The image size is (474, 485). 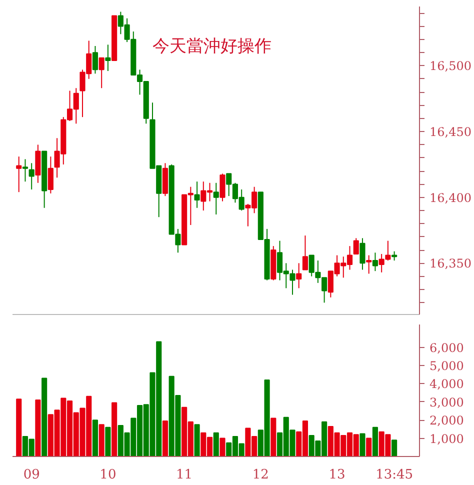 What do you see at coordinates (447, 402) in the screenshot?
I see `y-tick-label: 3,000` at bounding box center [447, 402].